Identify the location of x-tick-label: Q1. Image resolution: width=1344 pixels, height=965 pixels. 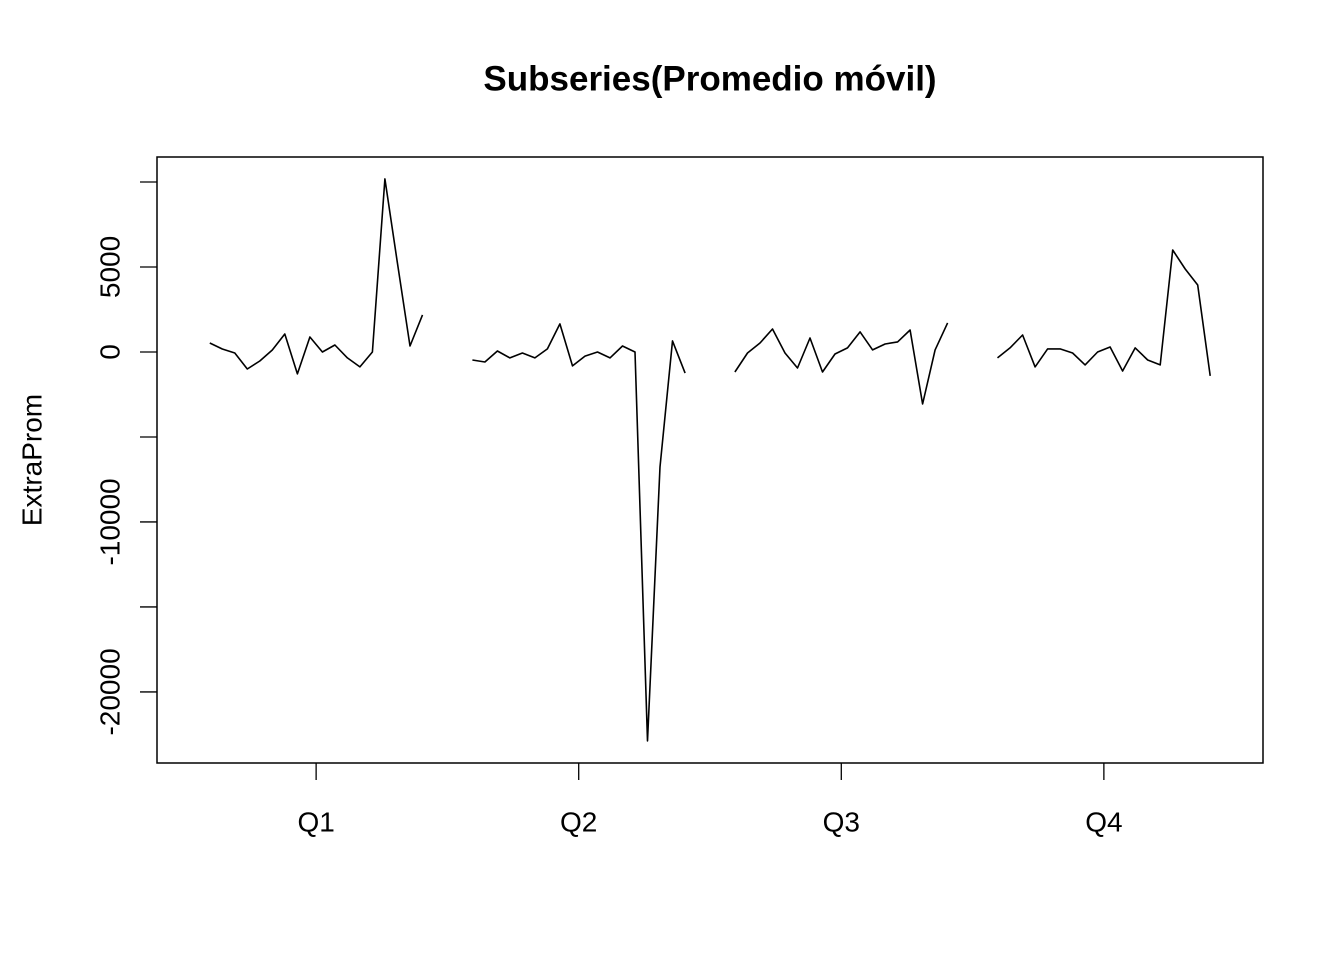
(315, 821).